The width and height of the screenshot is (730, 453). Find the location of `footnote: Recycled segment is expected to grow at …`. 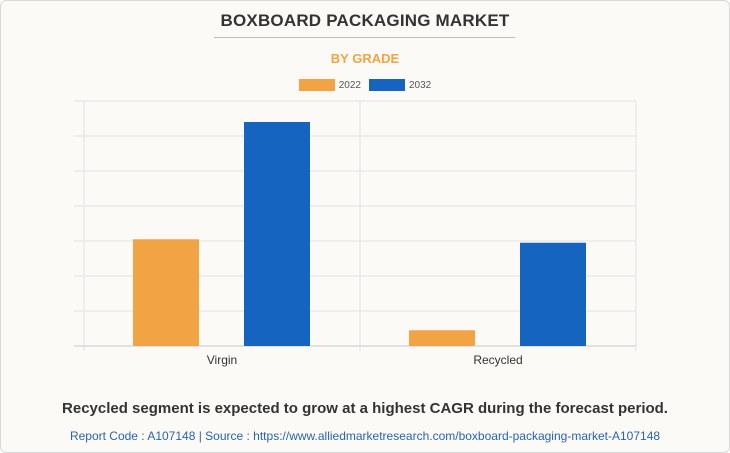

footnote: Recycled segment is expected to grow at … is located at coordinates (365, 408).